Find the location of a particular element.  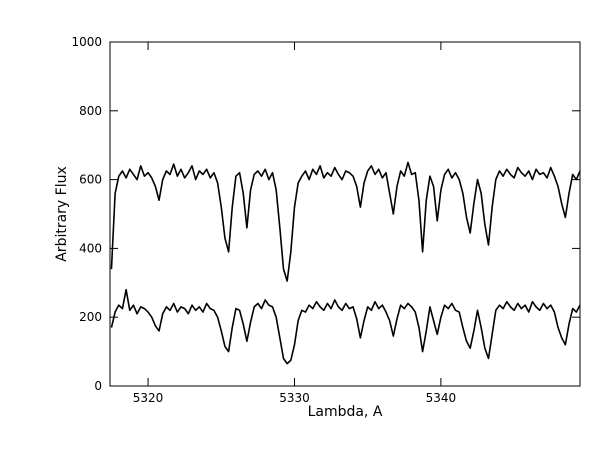

x-tick-label: 5340 is located at coordinates (441, 398).